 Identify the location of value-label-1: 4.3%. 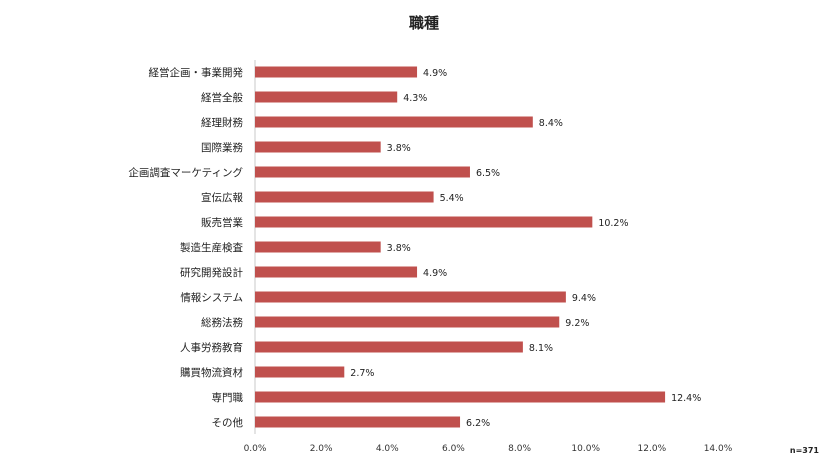
(415, 98).